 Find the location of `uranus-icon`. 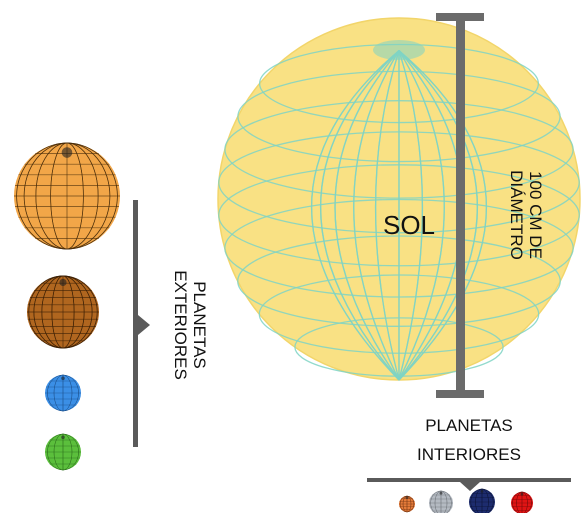

uranus-icon is located at coordinates (63, 393).